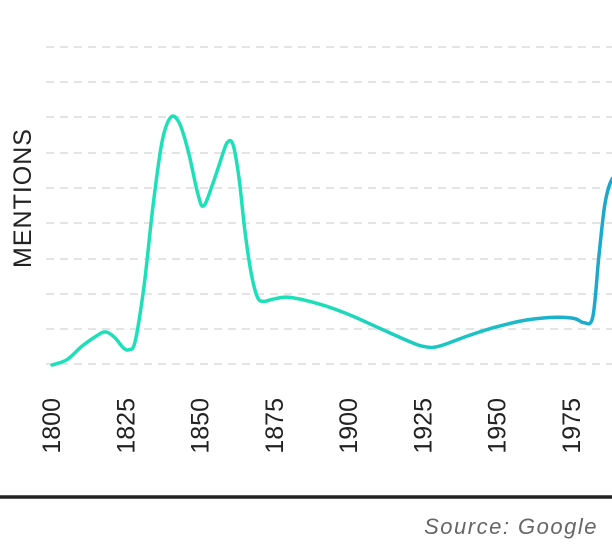  Describe the element at coordinates (275, 426) in the screenshot. I see `x-tick-label: 1875` at that location.